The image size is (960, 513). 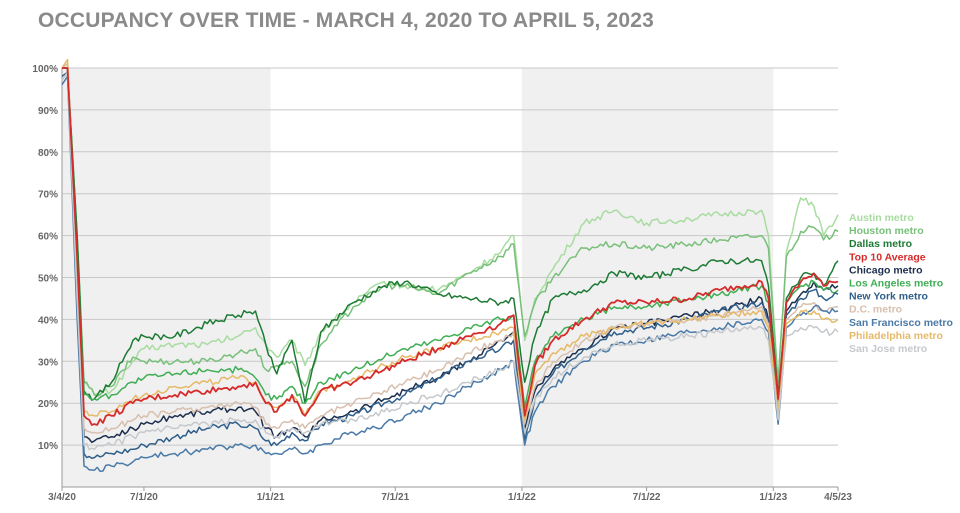 I want to click on y-tick-label: 40%, so click(x=48, y=320).